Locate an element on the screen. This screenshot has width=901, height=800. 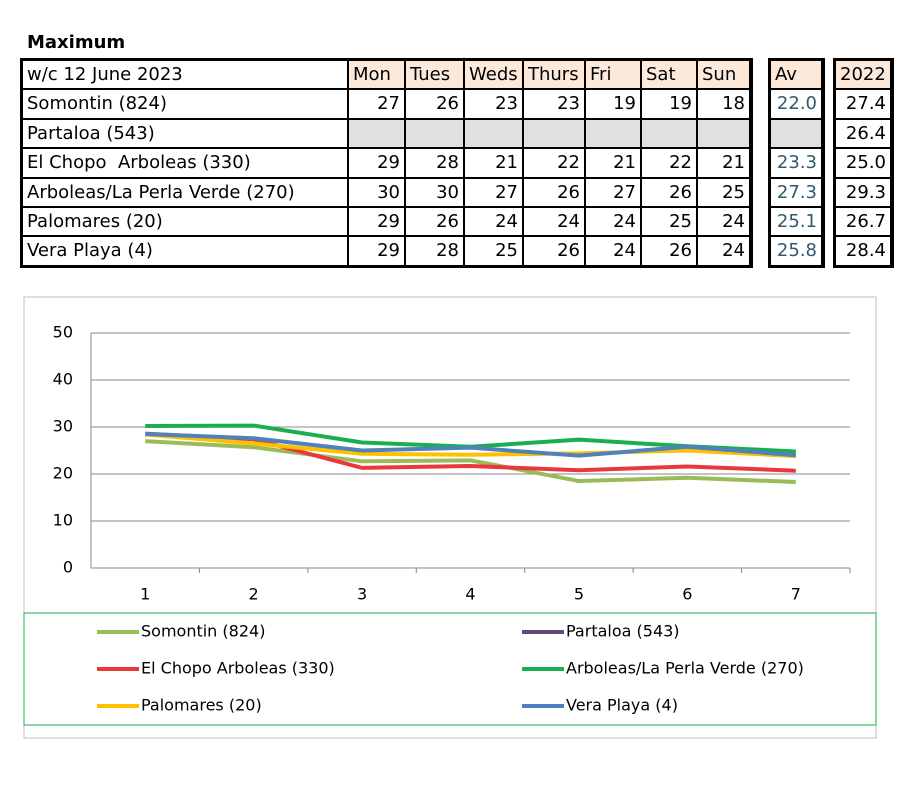
value-cell: 18 is located at coordinates (723, 104).